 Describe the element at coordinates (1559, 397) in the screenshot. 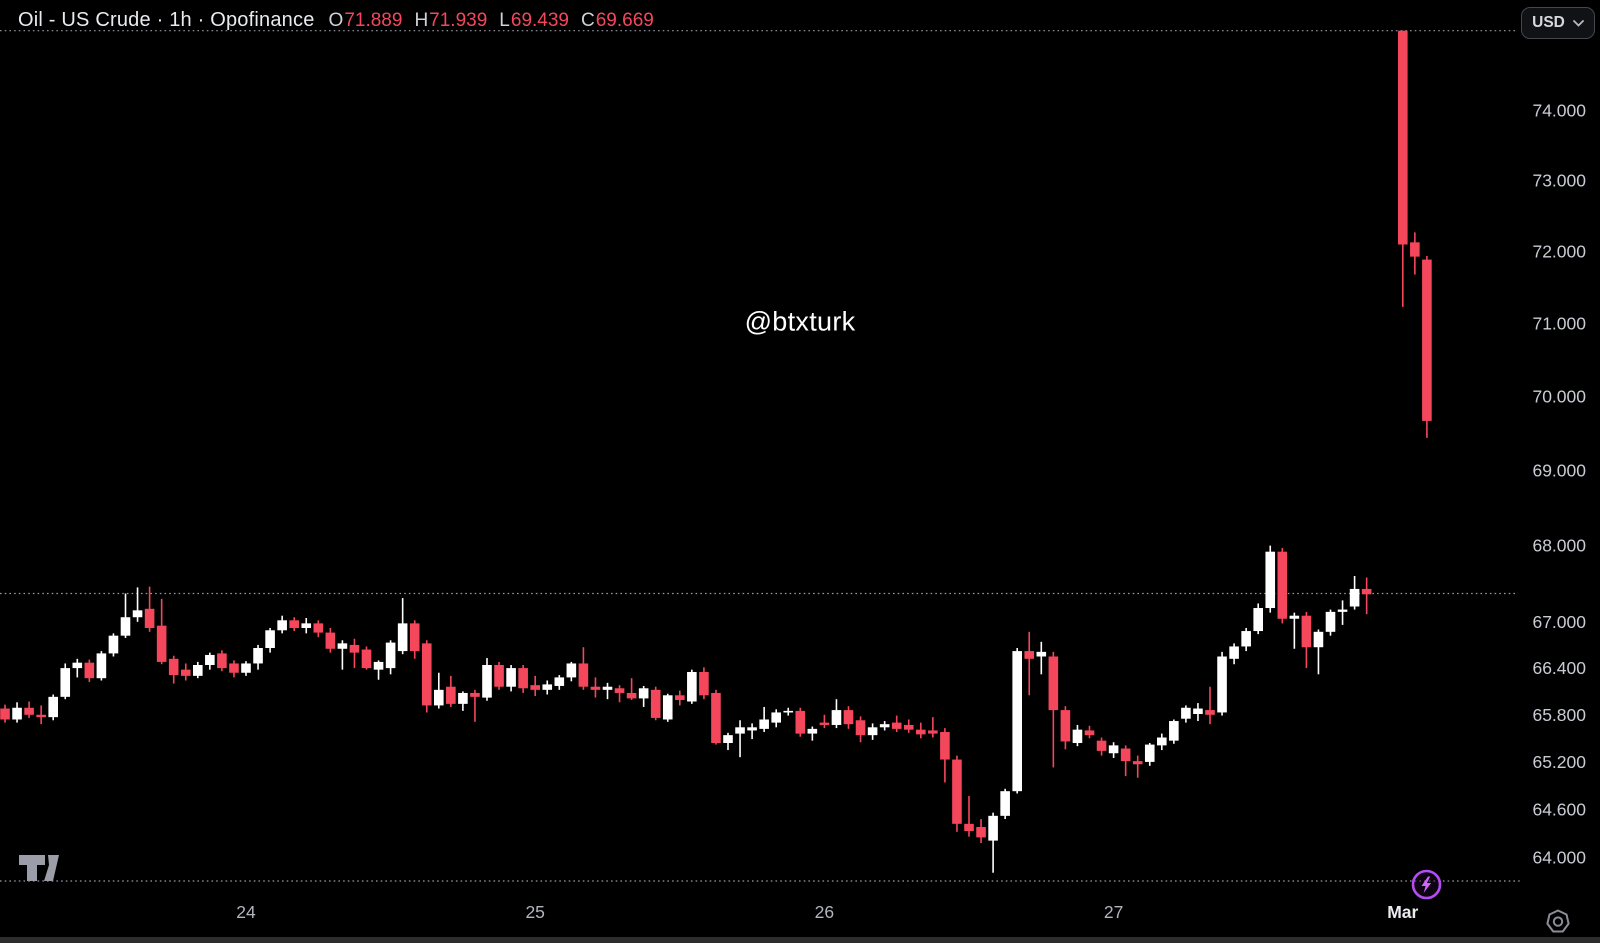

I see `svg-text: 70.000` at that location.